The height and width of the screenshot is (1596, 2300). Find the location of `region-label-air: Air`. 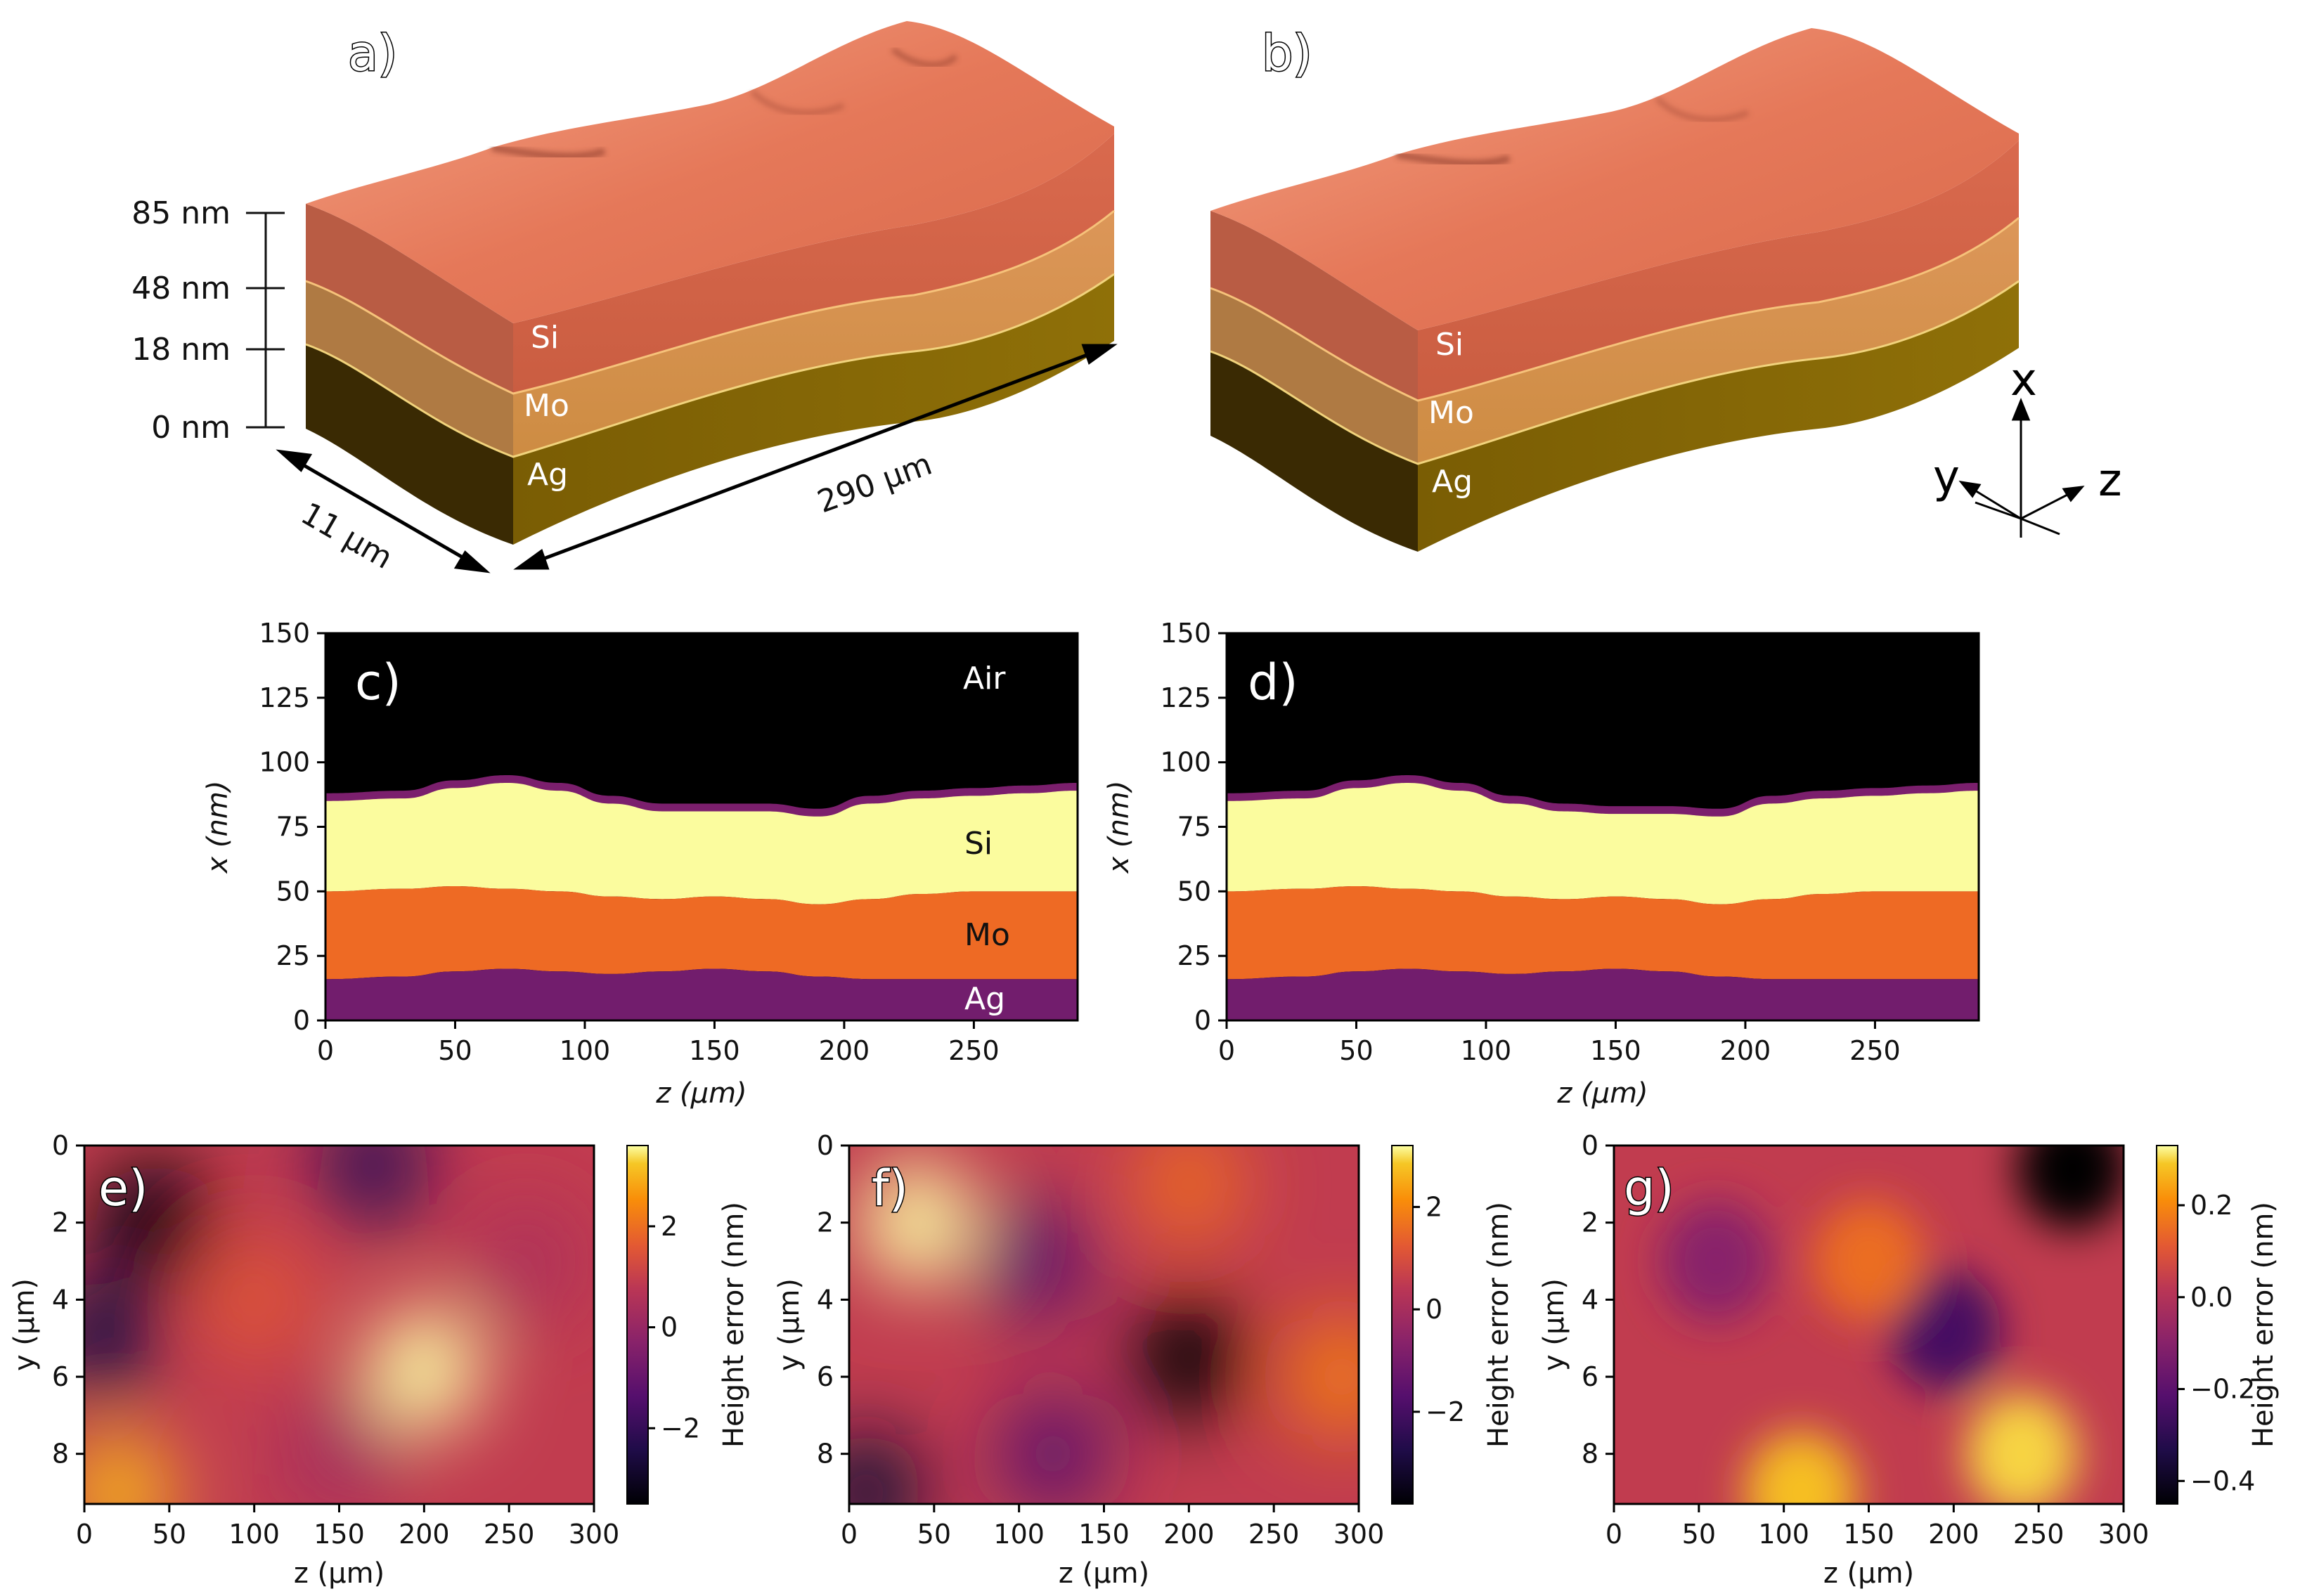

region-label-air: Air is located at coordinates (984, 678).